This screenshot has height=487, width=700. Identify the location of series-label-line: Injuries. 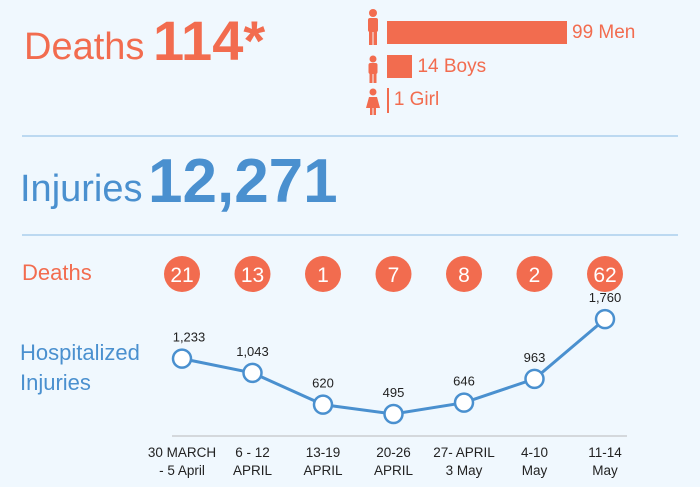
(55, 382).